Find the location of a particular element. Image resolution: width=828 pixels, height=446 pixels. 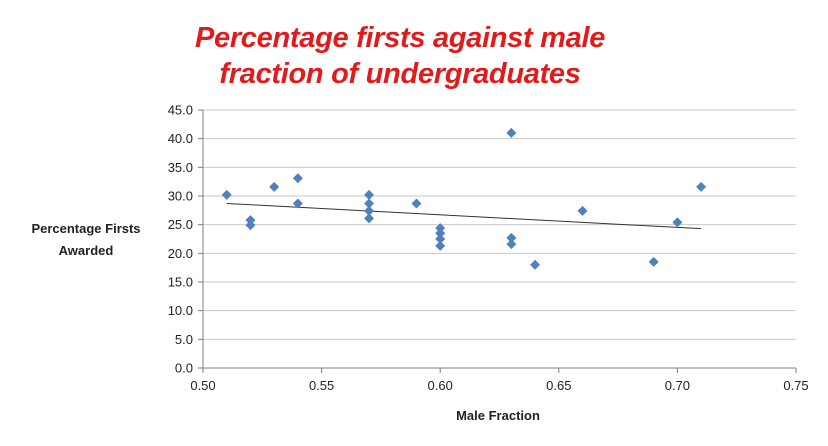

x-tick-labels: 0.50 0.55 0.60 0.65 0.70 0.75 is located at coordinates (499, 385).